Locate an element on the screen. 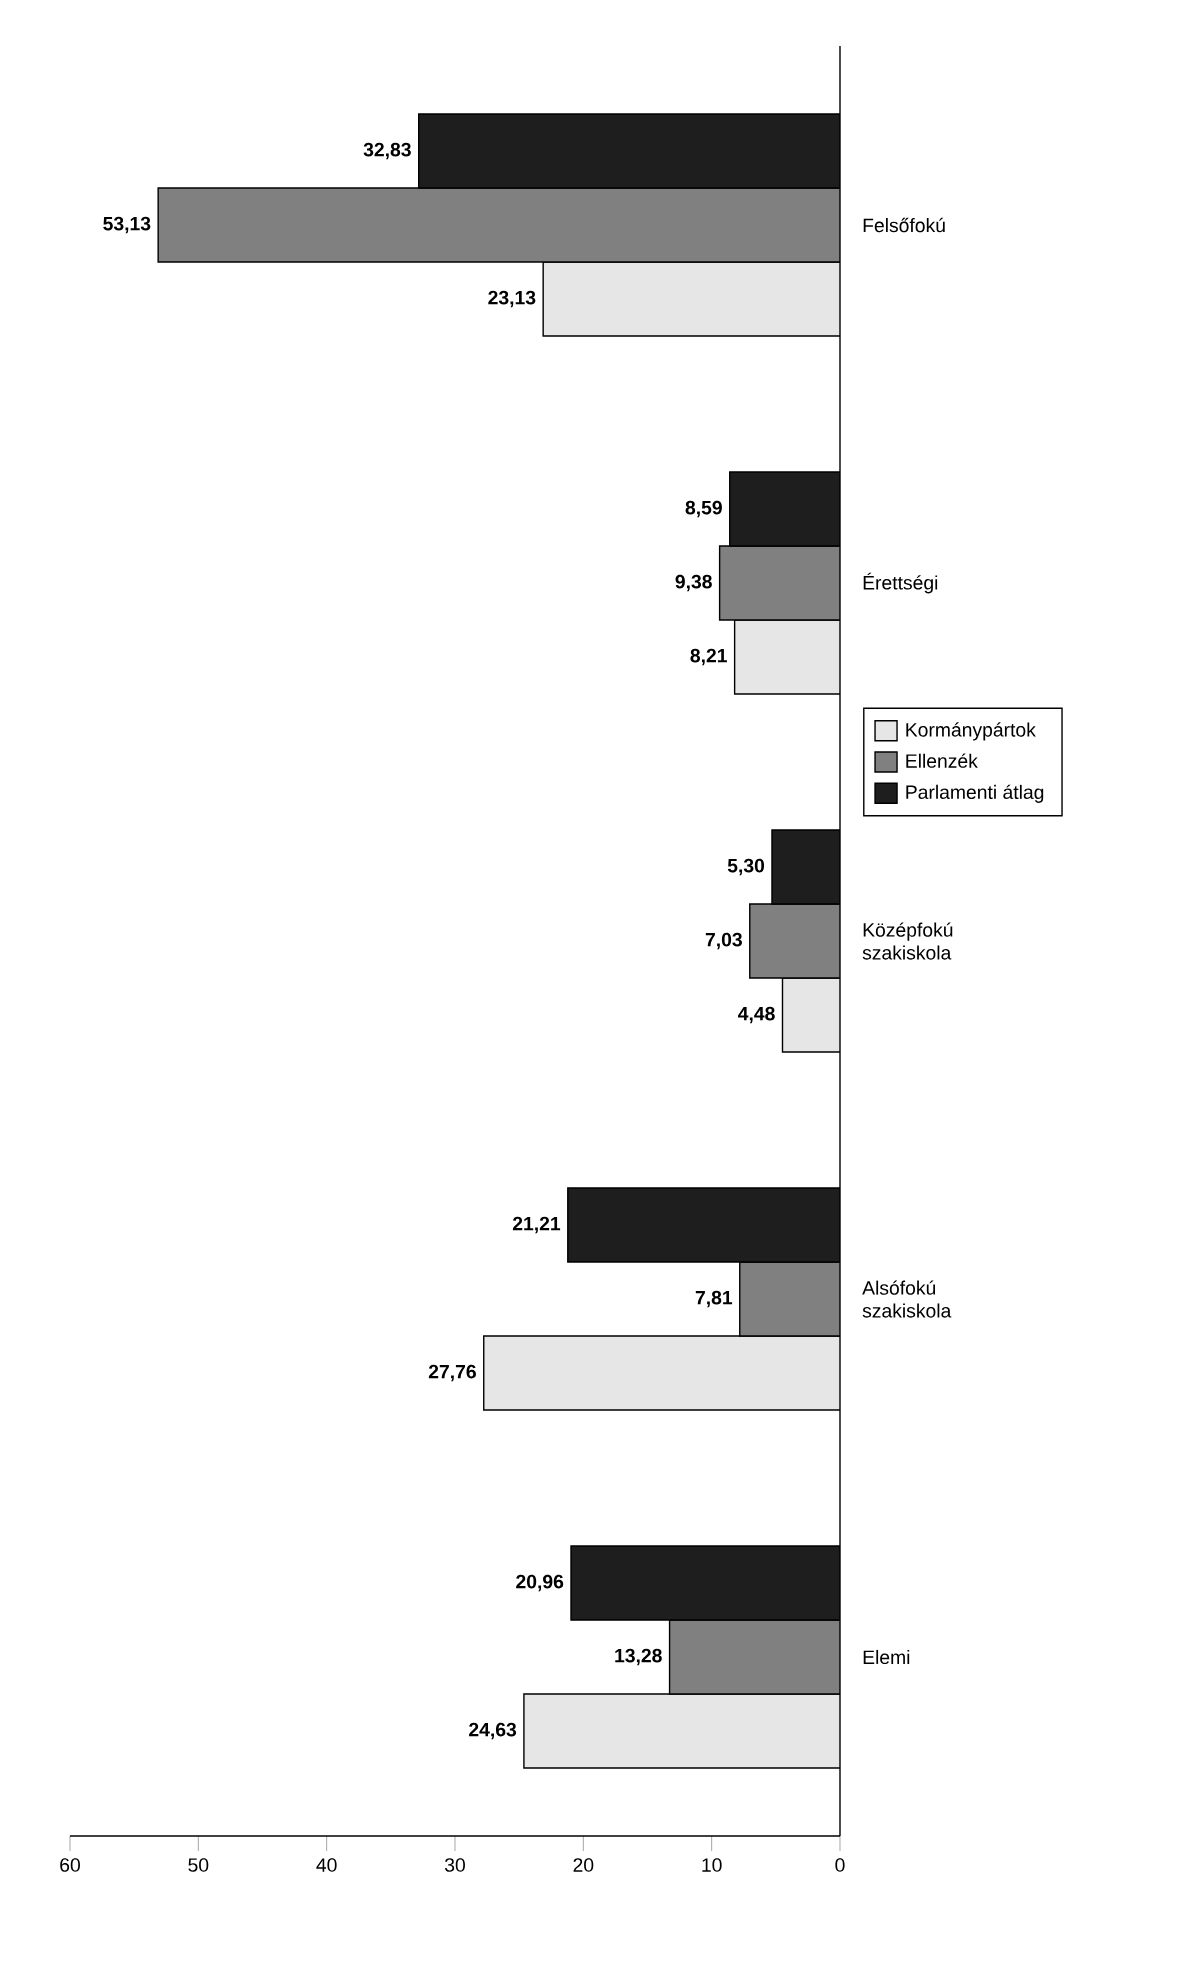  y-tick-label: Elemi is located at coordinates (886, 1657).